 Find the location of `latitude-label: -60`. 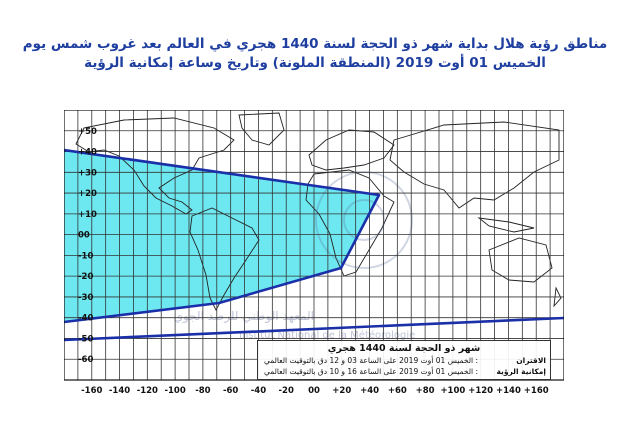

latitude-label: -60 is located at coordinates (85, 360).